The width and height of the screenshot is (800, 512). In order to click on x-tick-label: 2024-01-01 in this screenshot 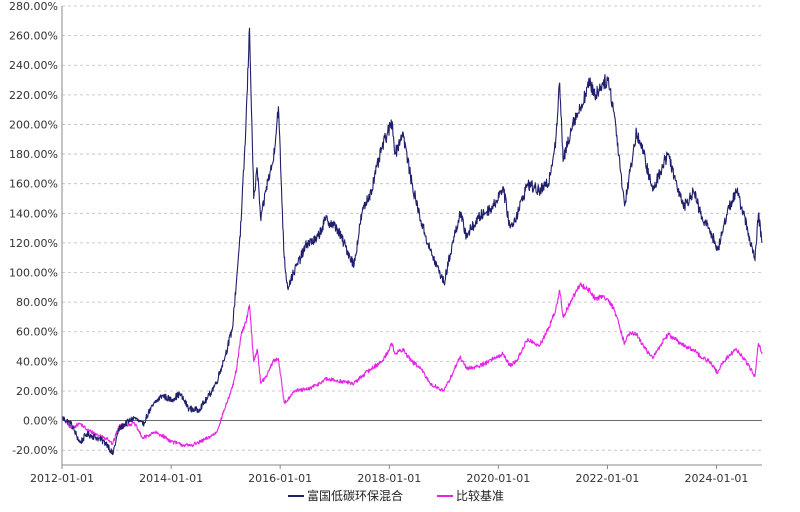, I will do `click(716, 478)`.